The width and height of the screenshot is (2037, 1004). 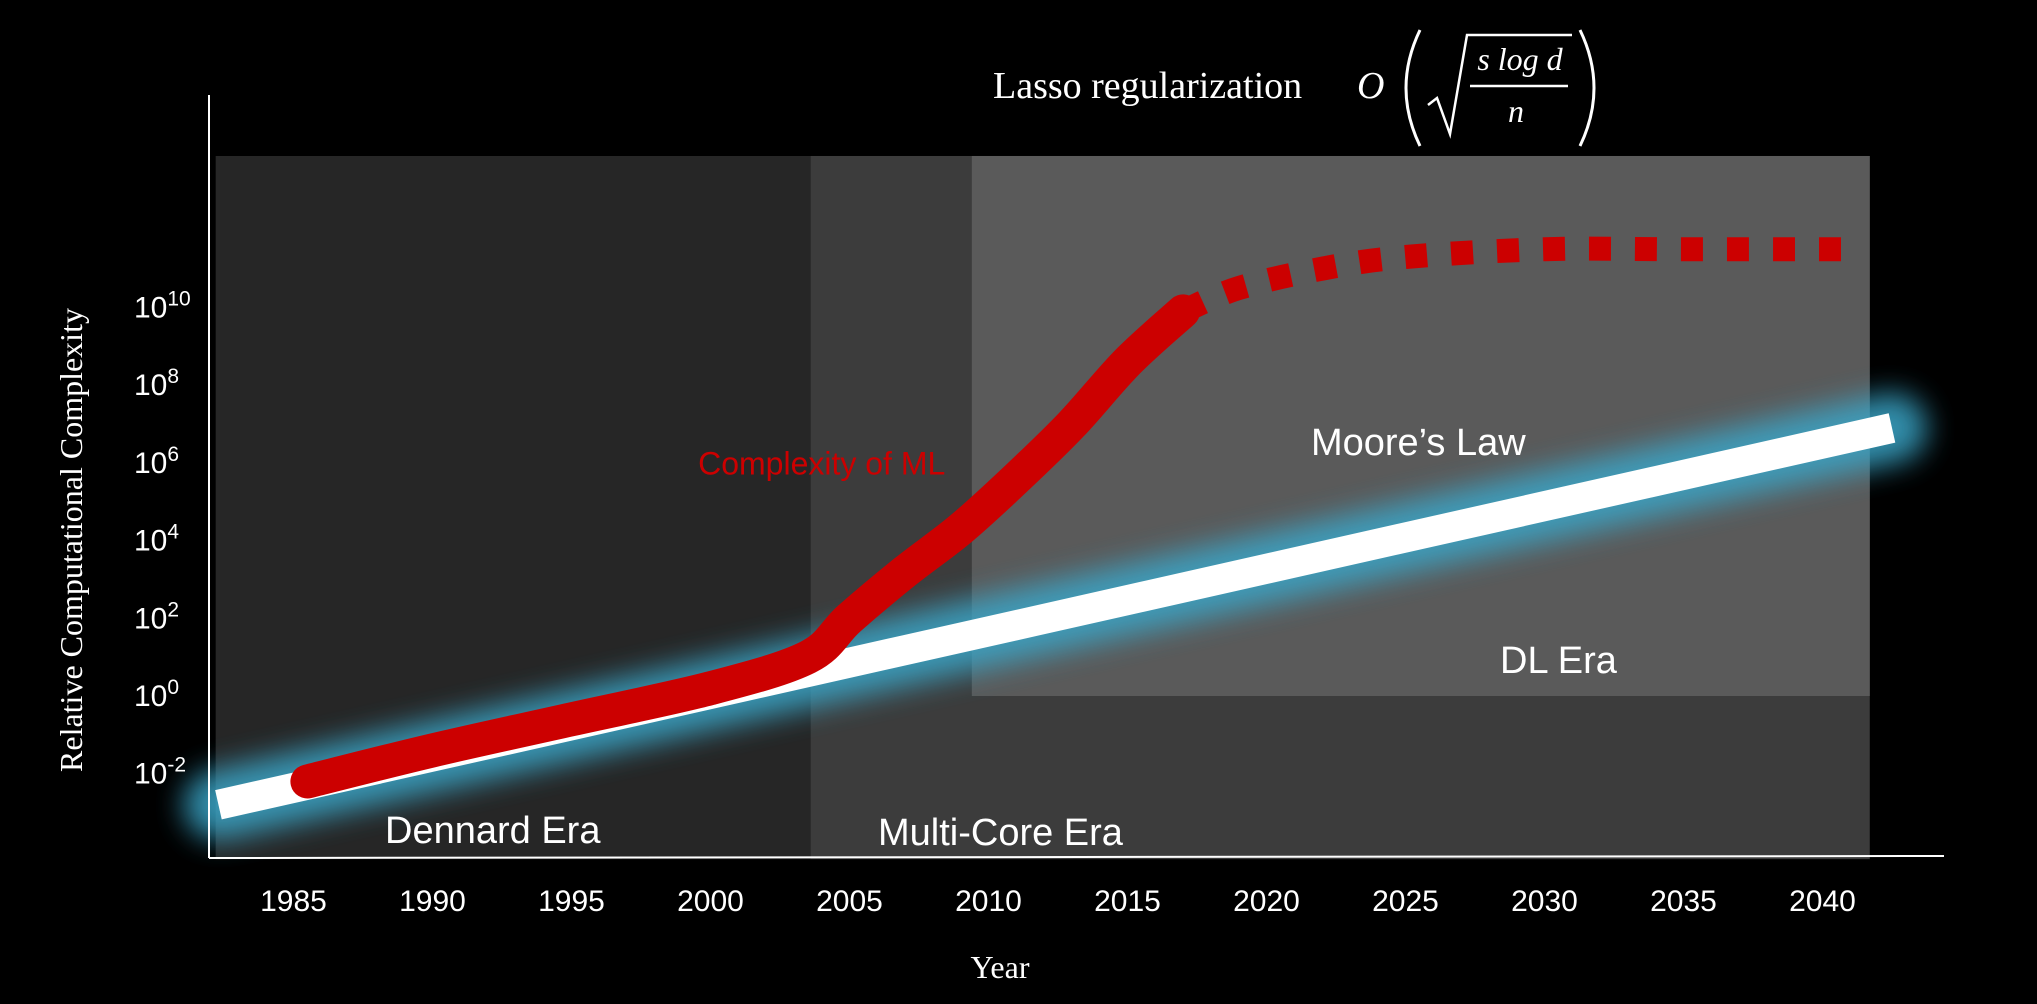 What do you see at coordinates (710, 901) in the screenshot?
I see `x-tick-label: 2000` at bounding box center [710, 901].